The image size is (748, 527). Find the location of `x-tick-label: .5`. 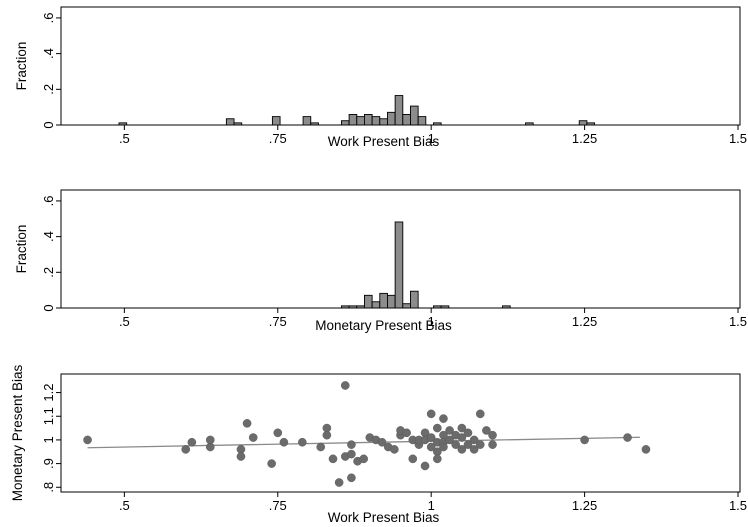

x-tick-label: .5 is located at coordinates (124, 321).